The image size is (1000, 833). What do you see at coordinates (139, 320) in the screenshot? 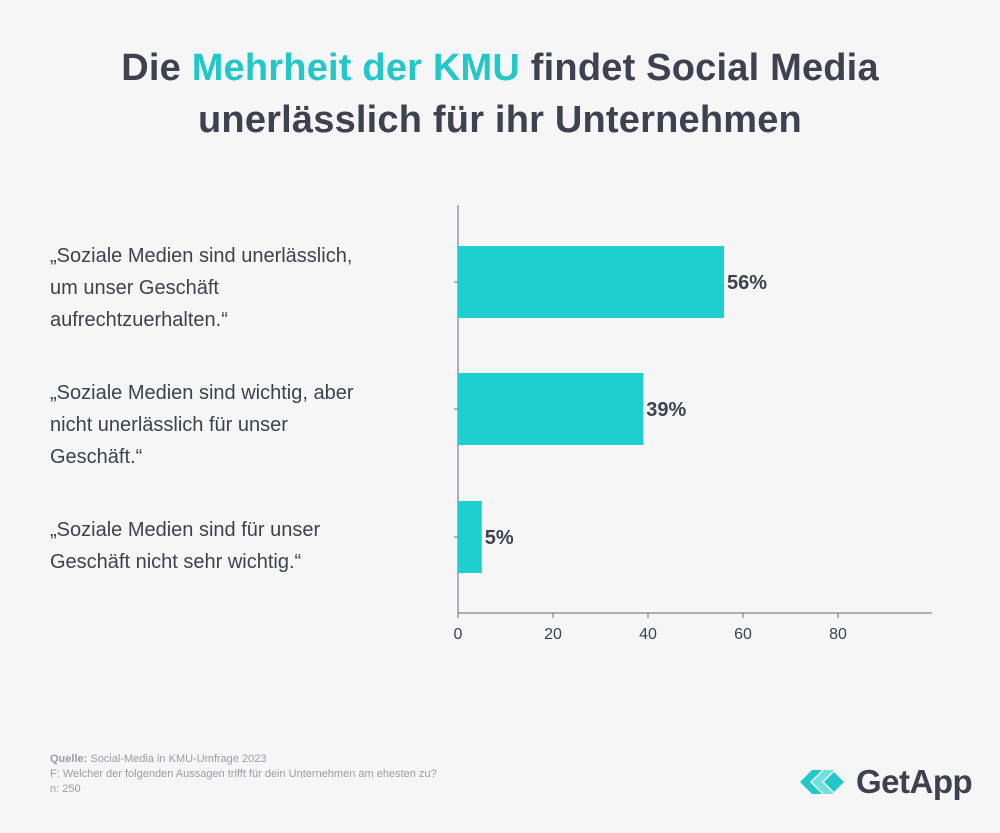
I see `category-label-1-line-3: aufrechtzuerhalten.“` at bounding box center [139, 320].